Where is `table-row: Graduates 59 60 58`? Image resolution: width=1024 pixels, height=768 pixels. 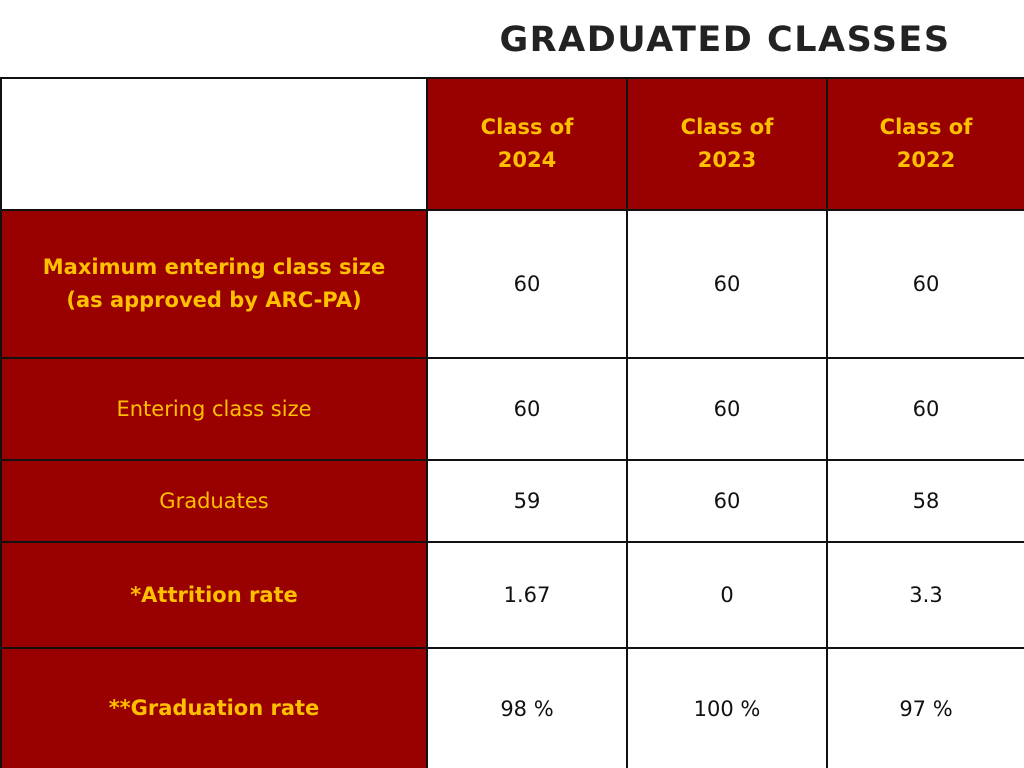 table-row: Graduates 59 60 58 is located at coordinates (512, 501).